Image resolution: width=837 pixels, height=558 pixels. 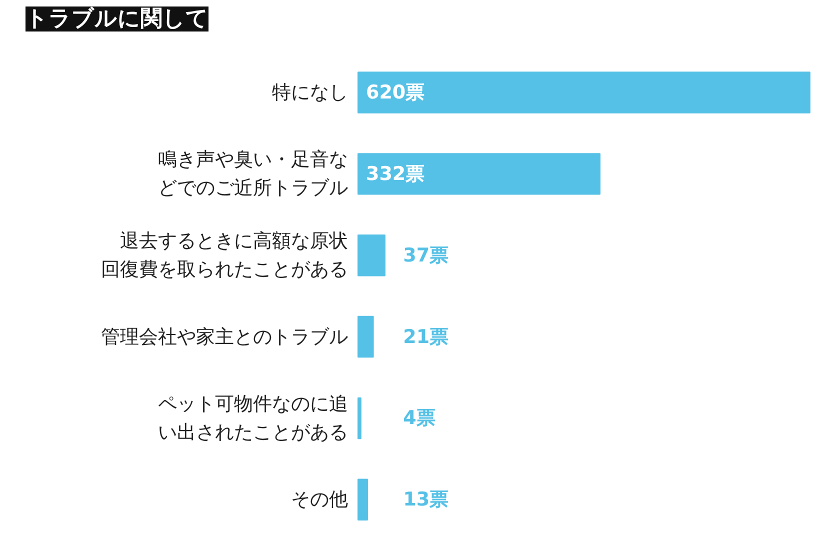 I want to click on y-tick-label: その他, so click(x=319, y=499).